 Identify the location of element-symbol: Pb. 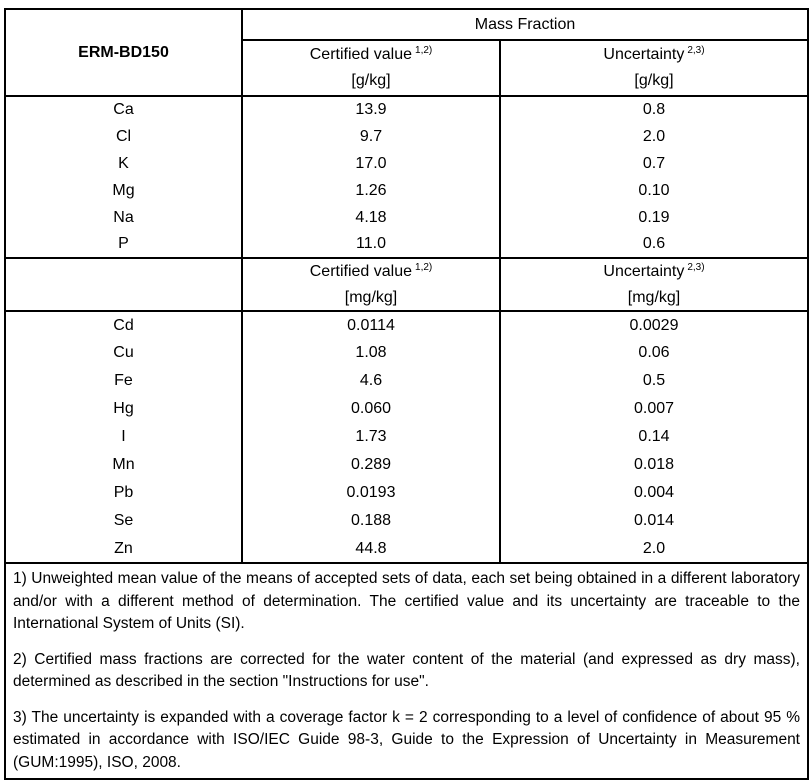
(123, 492).